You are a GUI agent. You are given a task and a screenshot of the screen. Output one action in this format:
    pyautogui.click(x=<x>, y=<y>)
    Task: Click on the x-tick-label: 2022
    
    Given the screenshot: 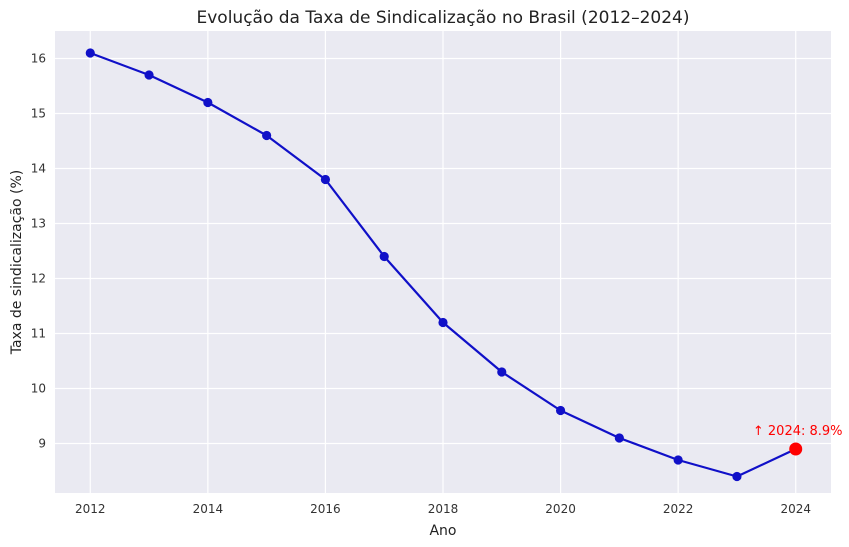 What is the action you would take?
    pyautogui.click(x=678, y=509)
    